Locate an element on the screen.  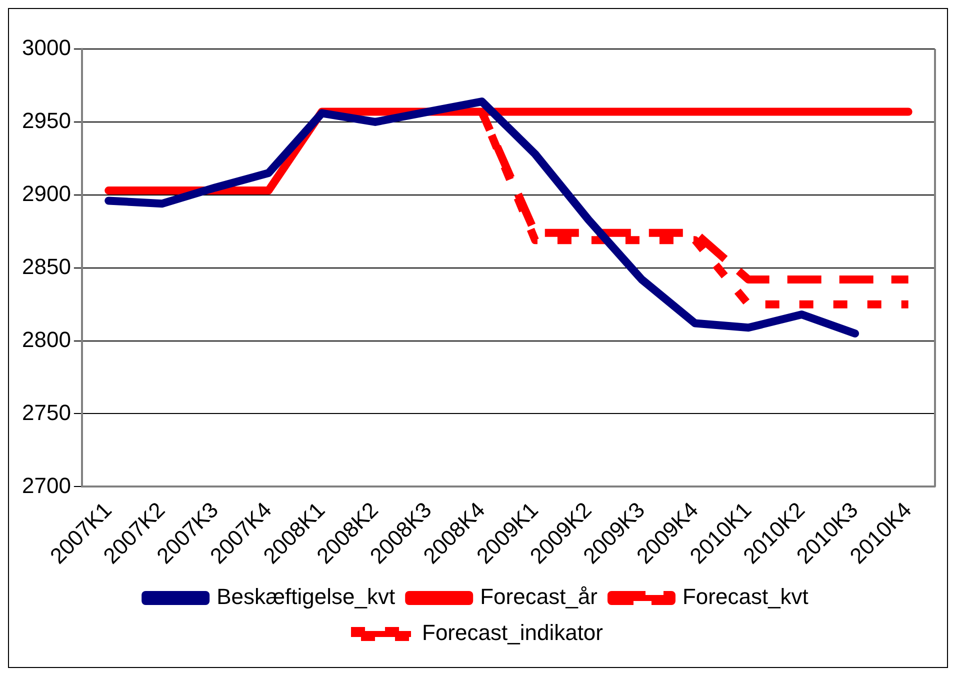
y-tick-label: 2950 is located at coordinates (46, 121).